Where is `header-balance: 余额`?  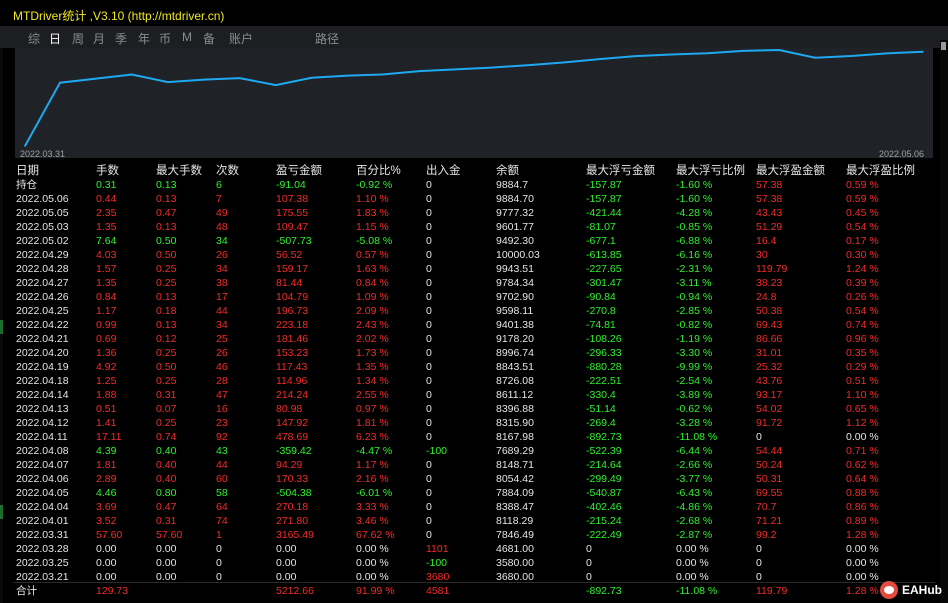
header-balance: 余额 is located at coordinates (507, 171).